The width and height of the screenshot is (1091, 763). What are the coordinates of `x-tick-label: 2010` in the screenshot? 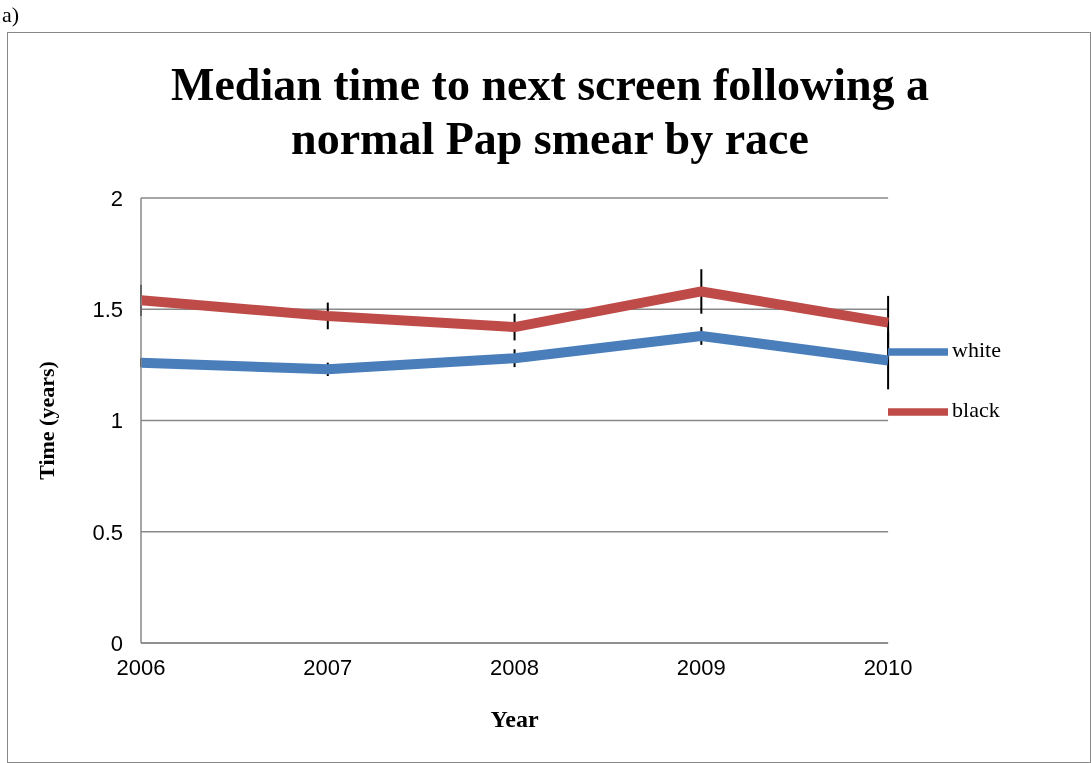 It's located at (888, 667).